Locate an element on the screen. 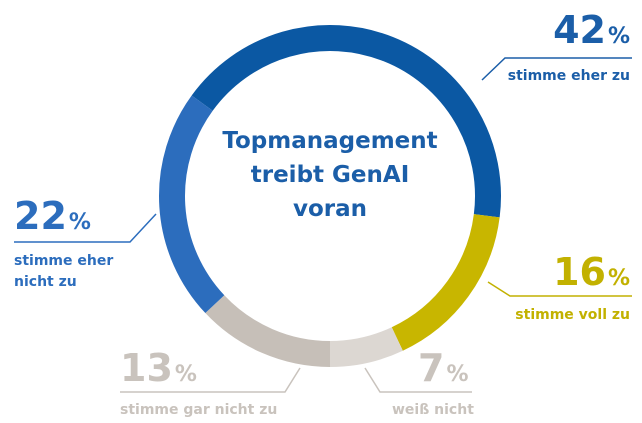 The image size is (642, 423). value-number: 22 is located at coordinates (40, 216).